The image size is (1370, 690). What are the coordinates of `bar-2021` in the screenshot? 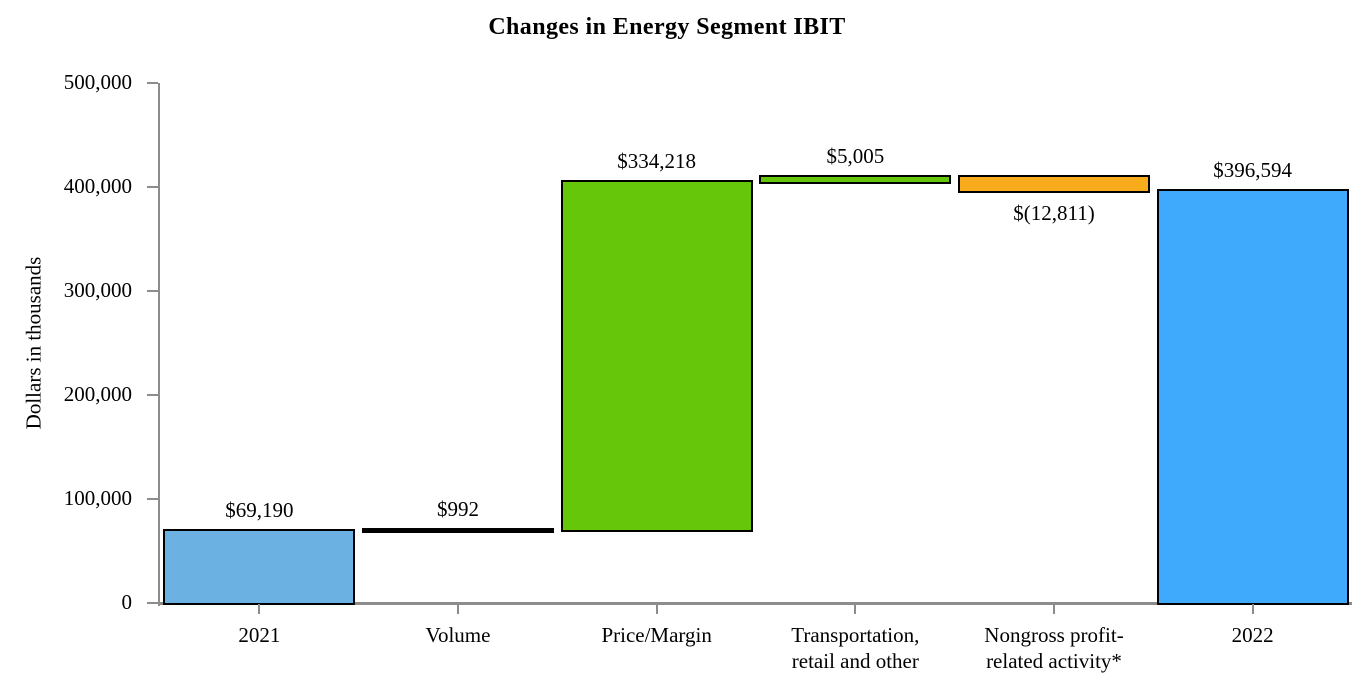 It's located at (259, 567).